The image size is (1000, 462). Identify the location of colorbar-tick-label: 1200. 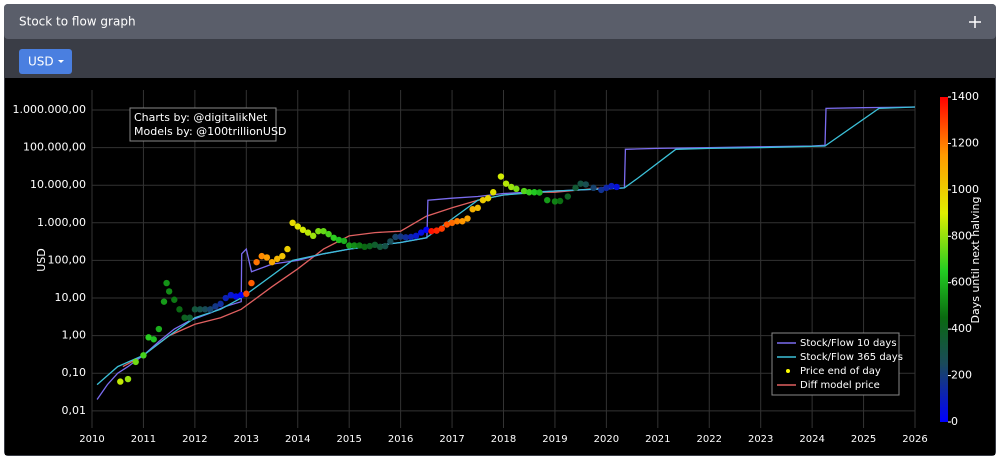
(965, 142).